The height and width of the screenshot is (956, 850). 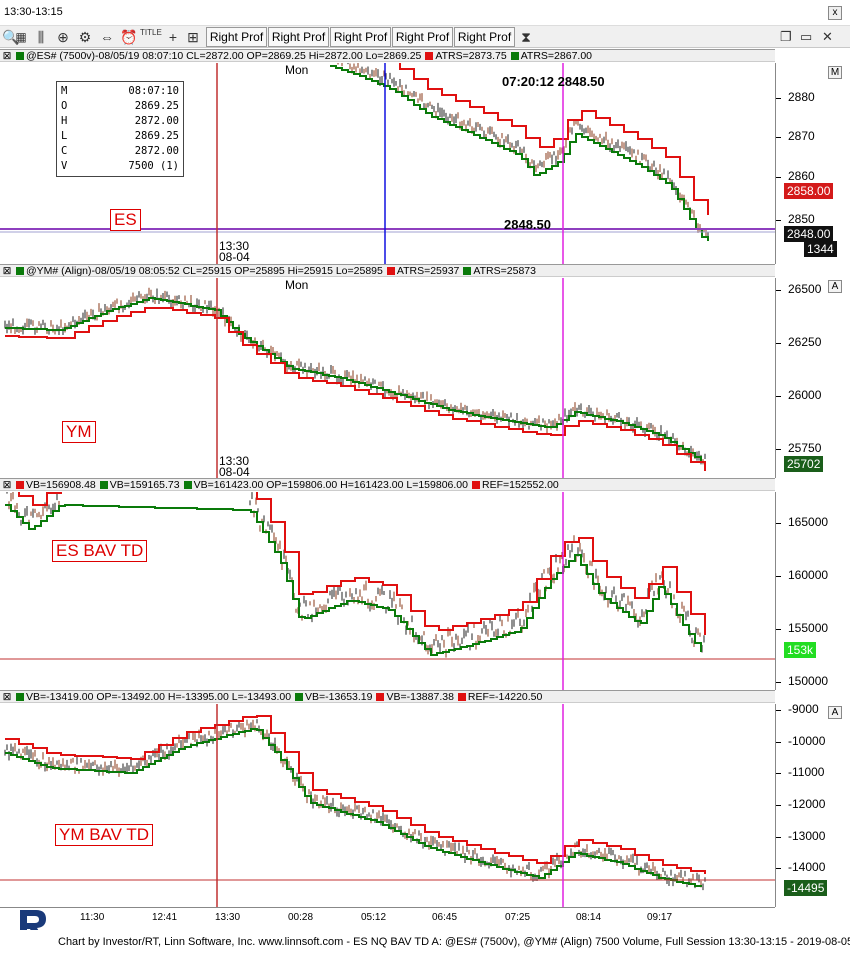 I want to click on value-tick: -10000, so click(x=807, y=741).